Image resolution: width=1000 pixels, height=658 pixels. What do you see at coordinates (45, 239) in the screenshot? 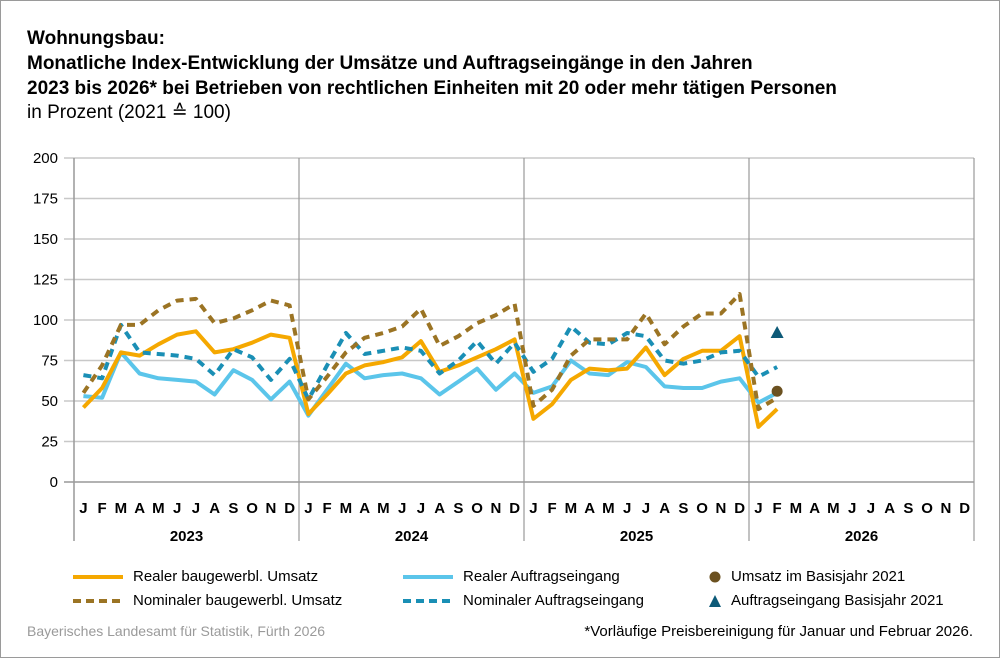
I see `y-tick-label: 150` at bounding box center [45, 239].